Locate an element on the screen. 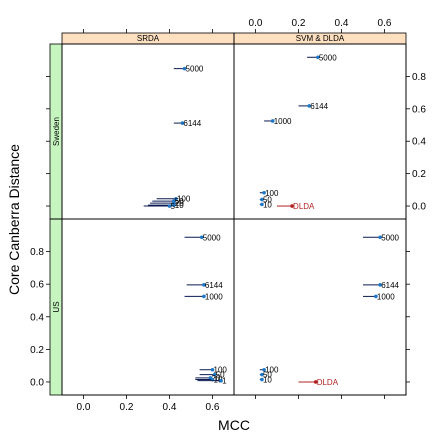  strip-label: US is located at coordinates (56, 306).